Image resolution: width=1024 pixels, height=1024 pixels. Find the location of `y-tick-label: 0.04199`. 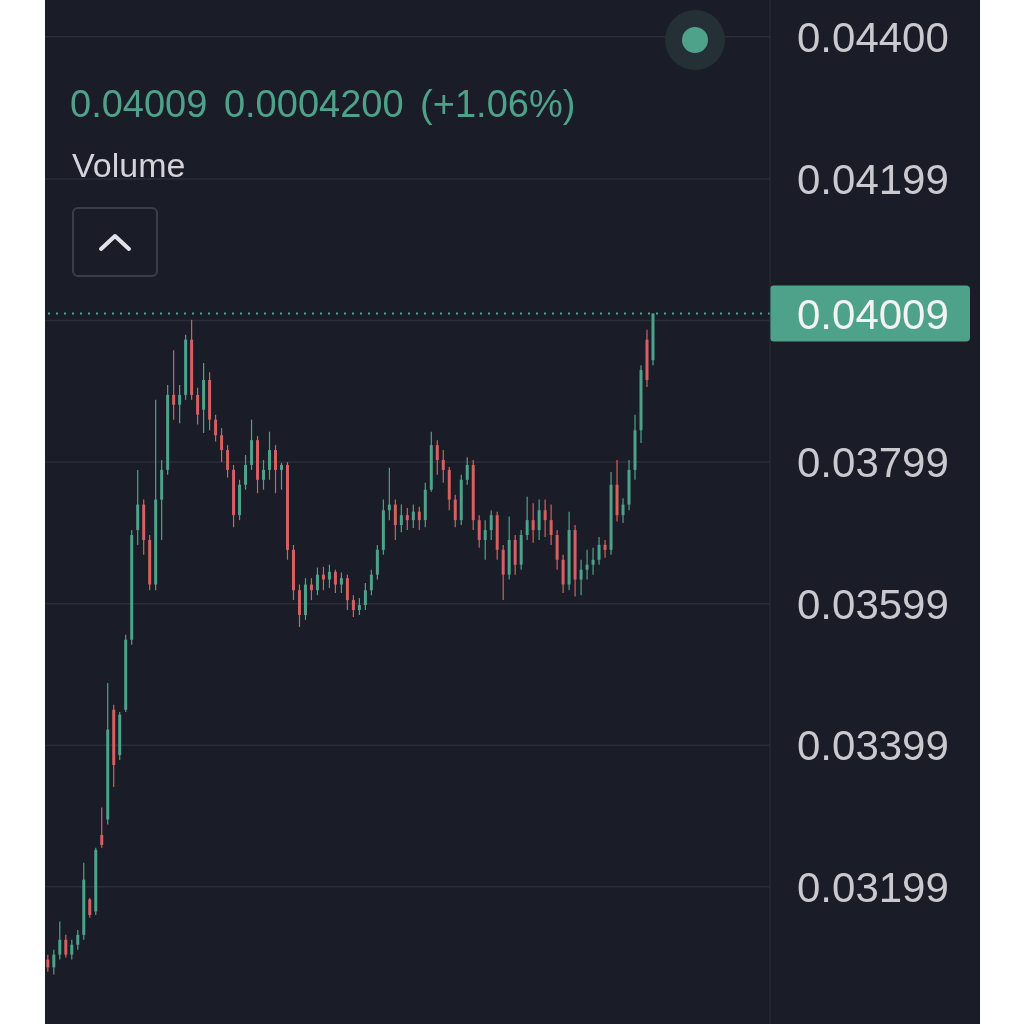

y-tick-label: 0.04199 is located at coordinates (873, 180).